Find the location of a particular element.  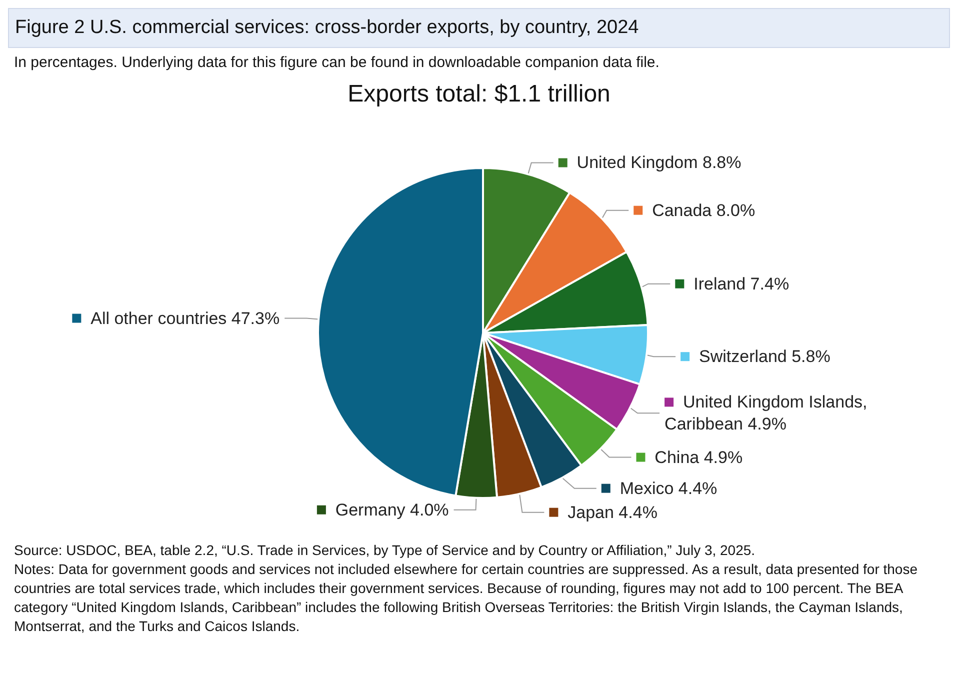

legend-label: China 4.9% is located at coordinates (694, 457).